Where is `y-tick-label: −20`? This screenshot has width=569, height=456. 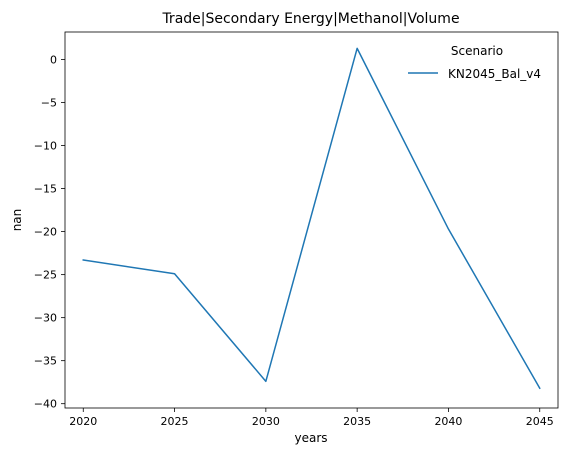 y-tick-label: −20 is located at coordinates (45, 232).